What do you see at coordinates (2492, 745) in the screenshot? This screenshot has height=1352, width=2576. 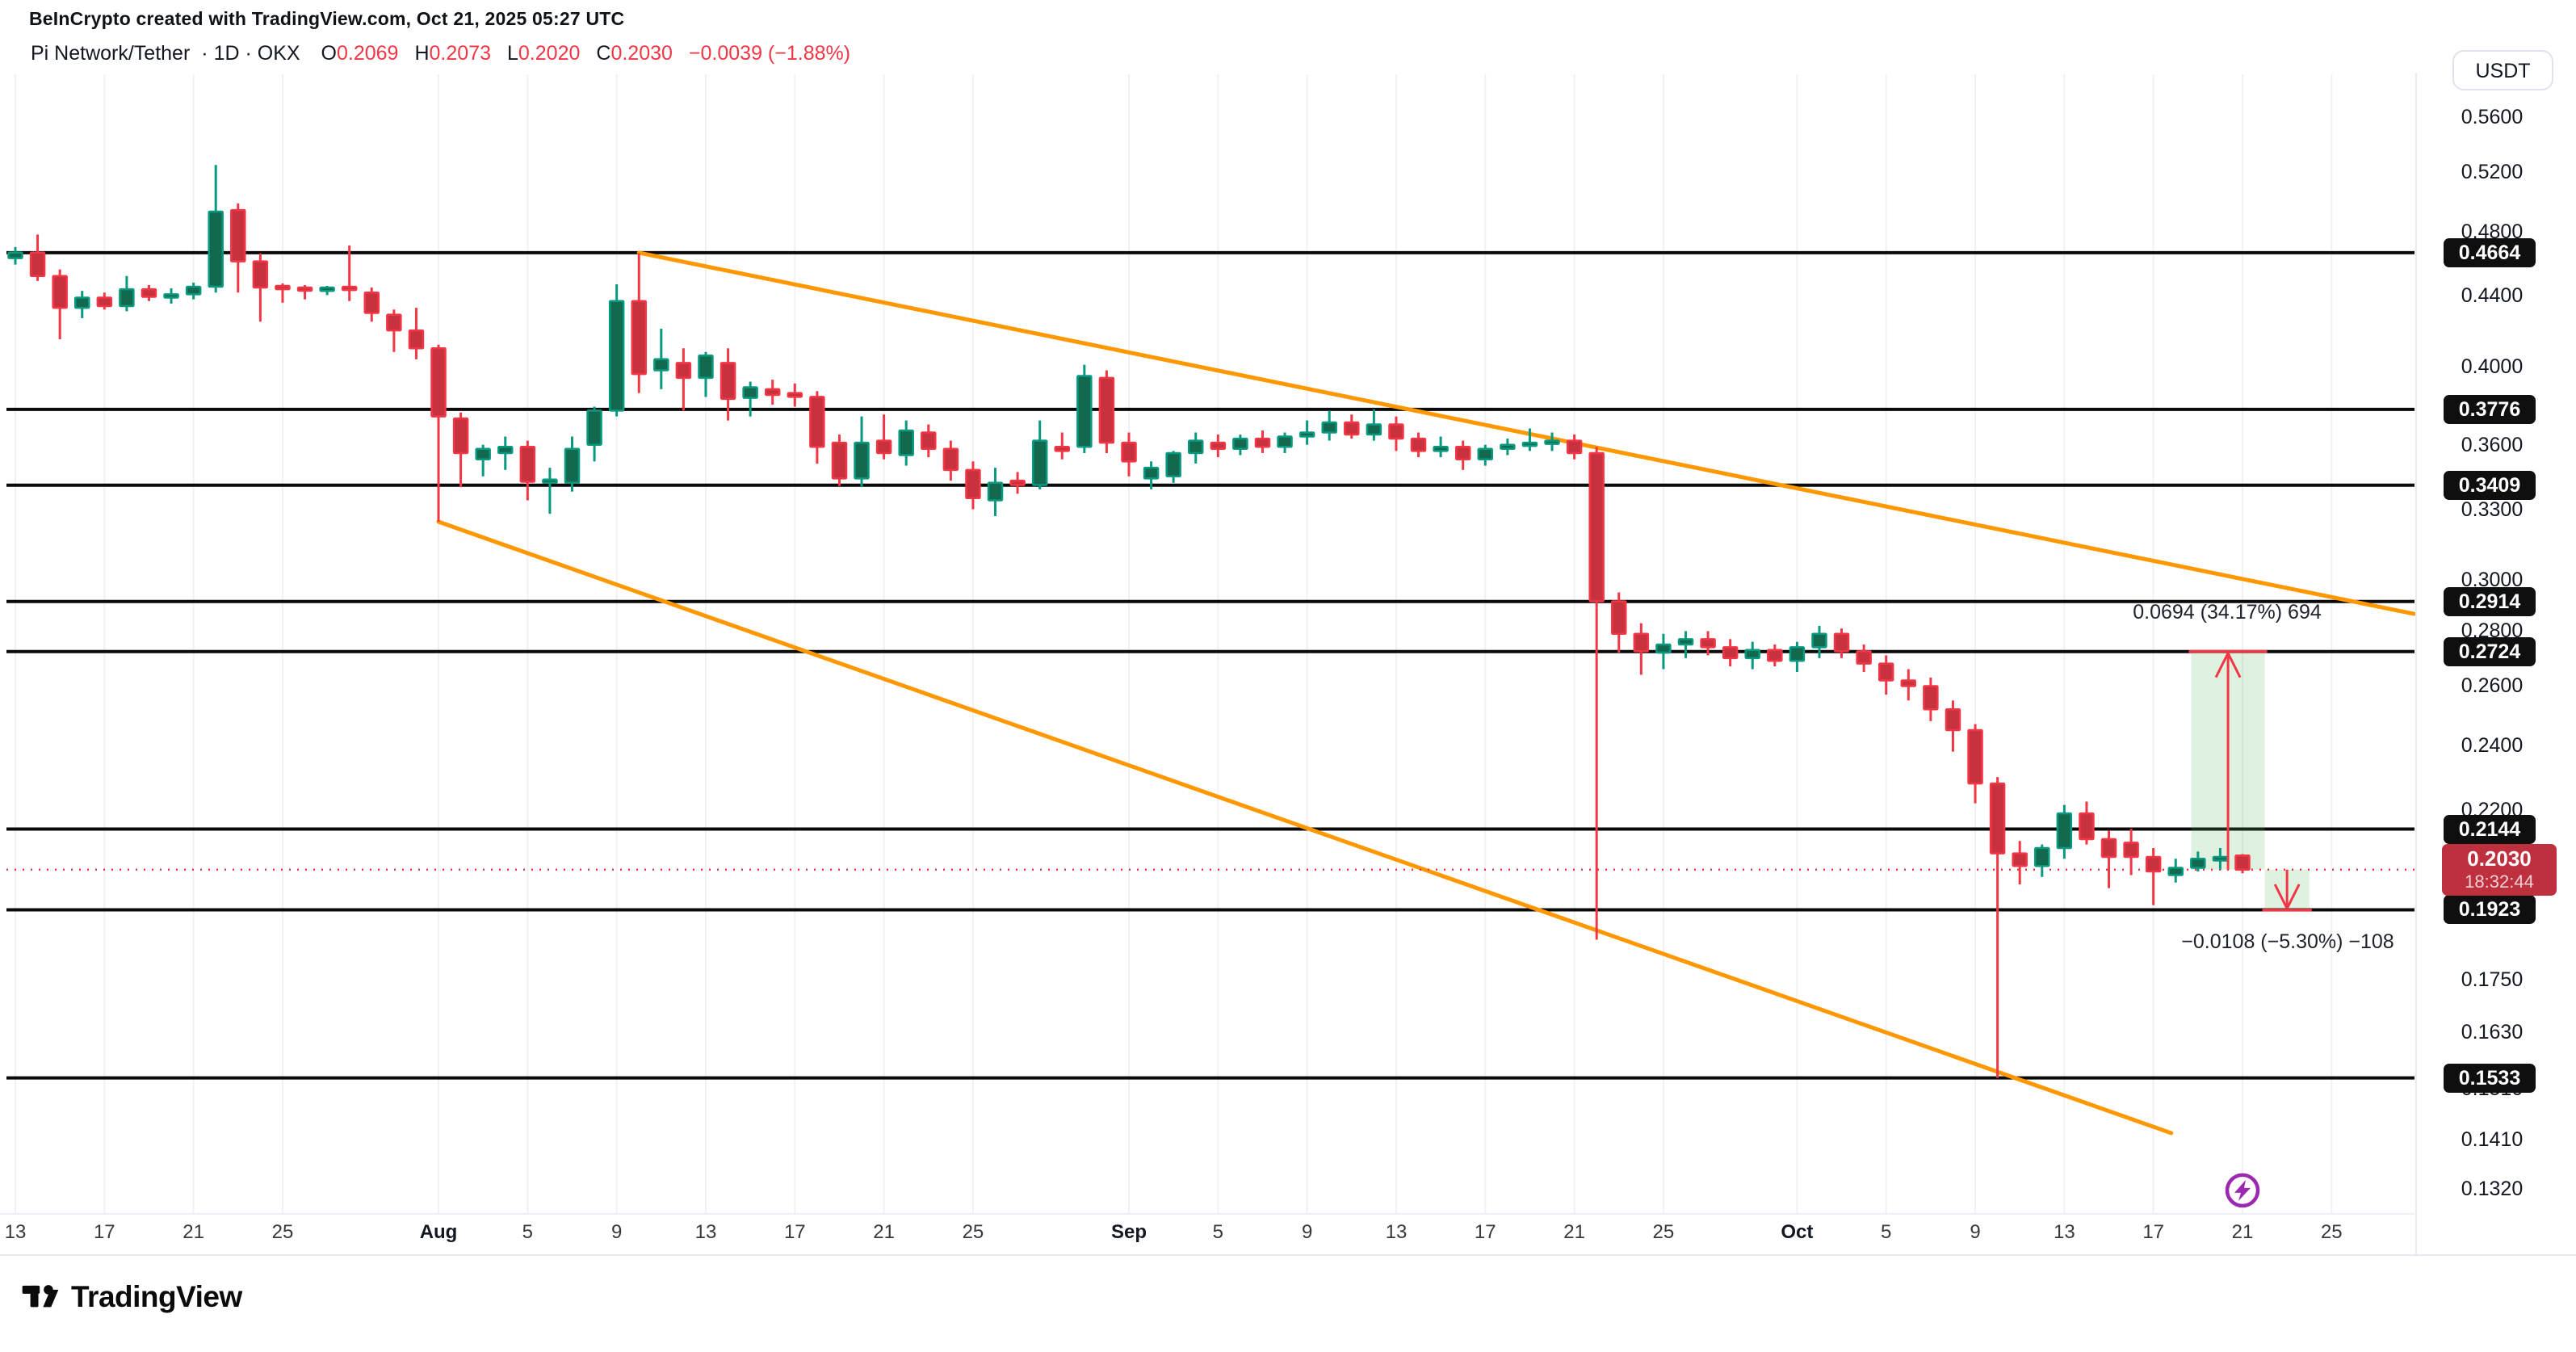 I see `price-tick: 0.2400` at bounding box center [2492, 745].